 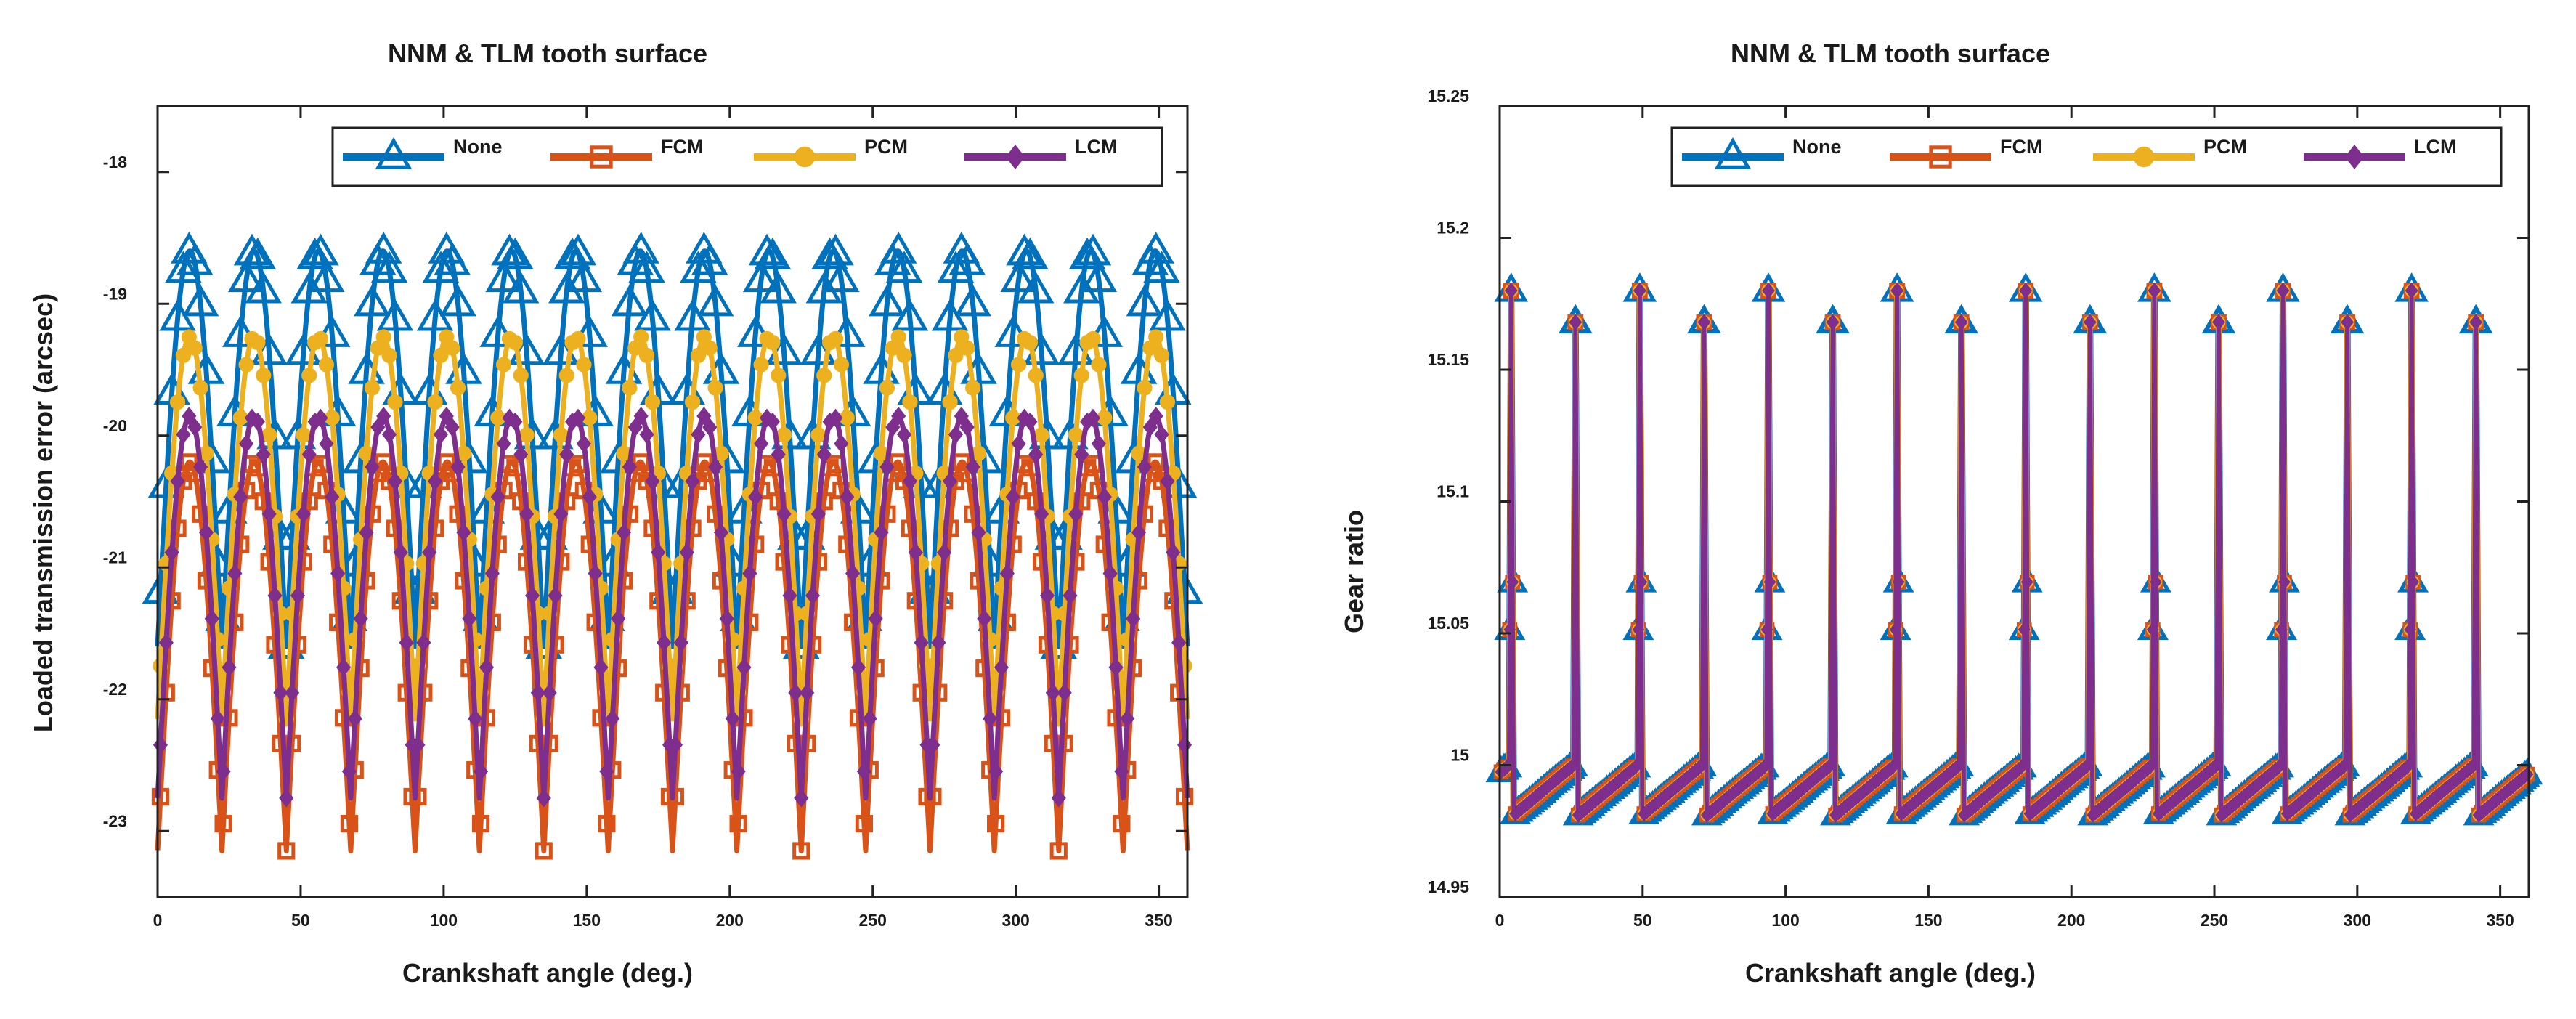 I want to click on left-x-tick-label: 100, so click(x=444, y=921).